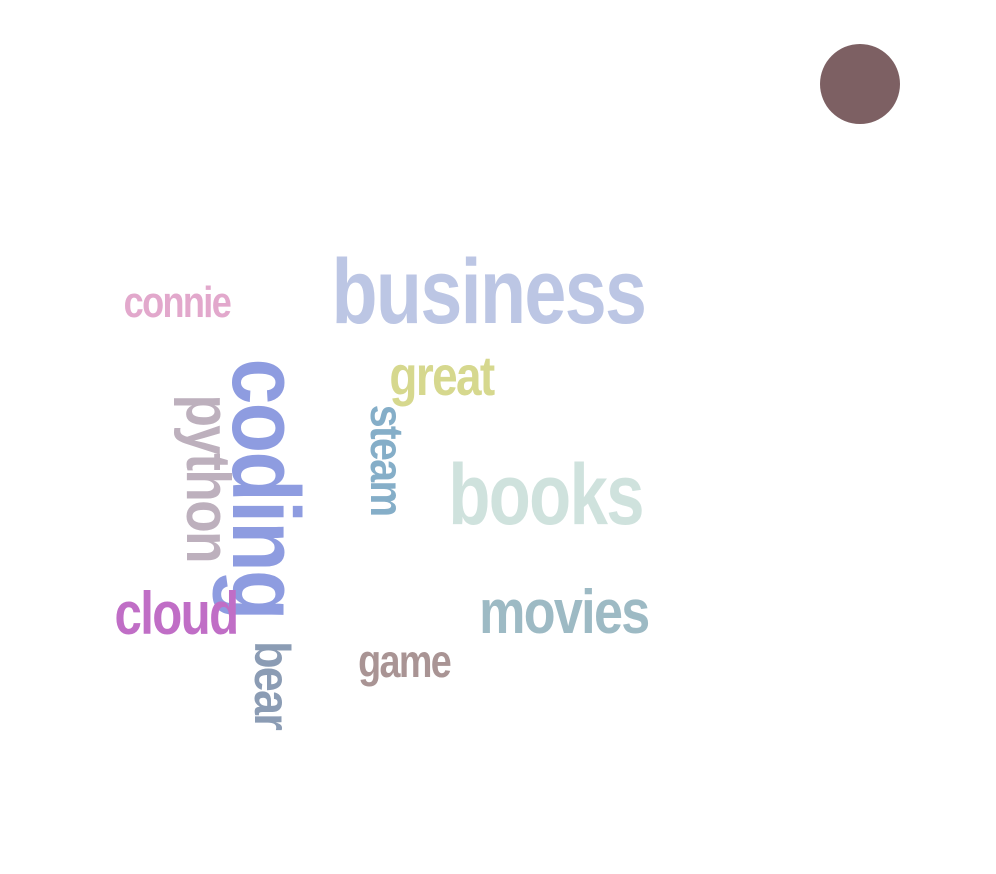 Image resolution: width=996 pixels, height=874 pixels. Describe the element at coordinates (860, 84) in the screenshot. I see `circle-marker` at that location.